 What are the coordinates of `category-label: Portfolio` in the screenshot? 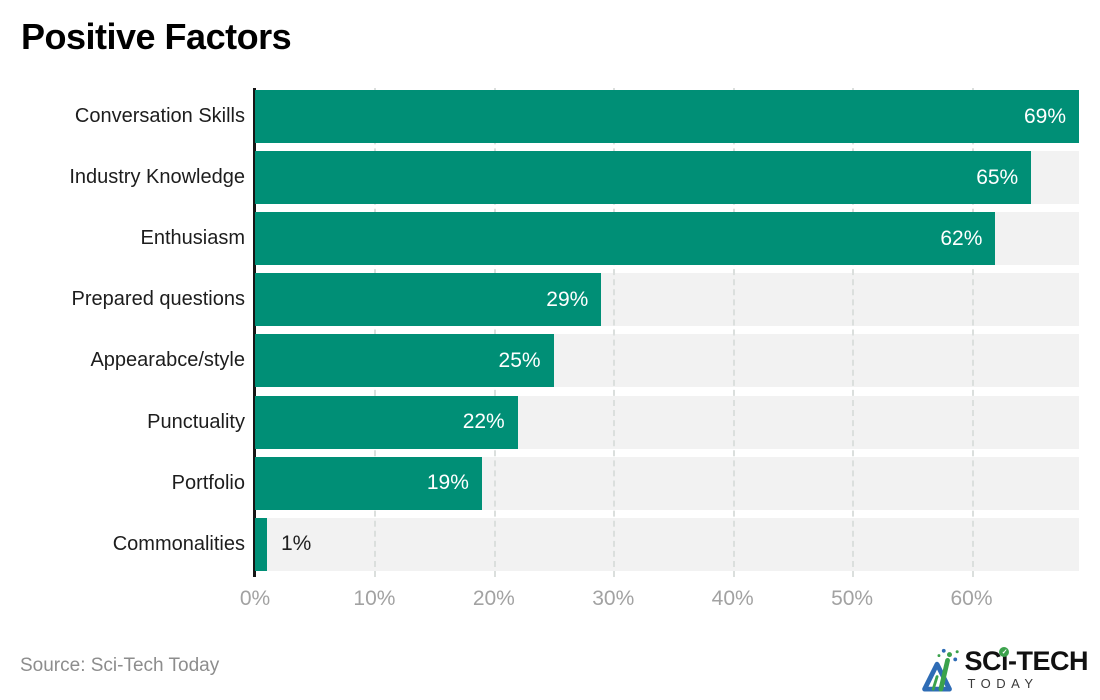 It's located at (208, 482).